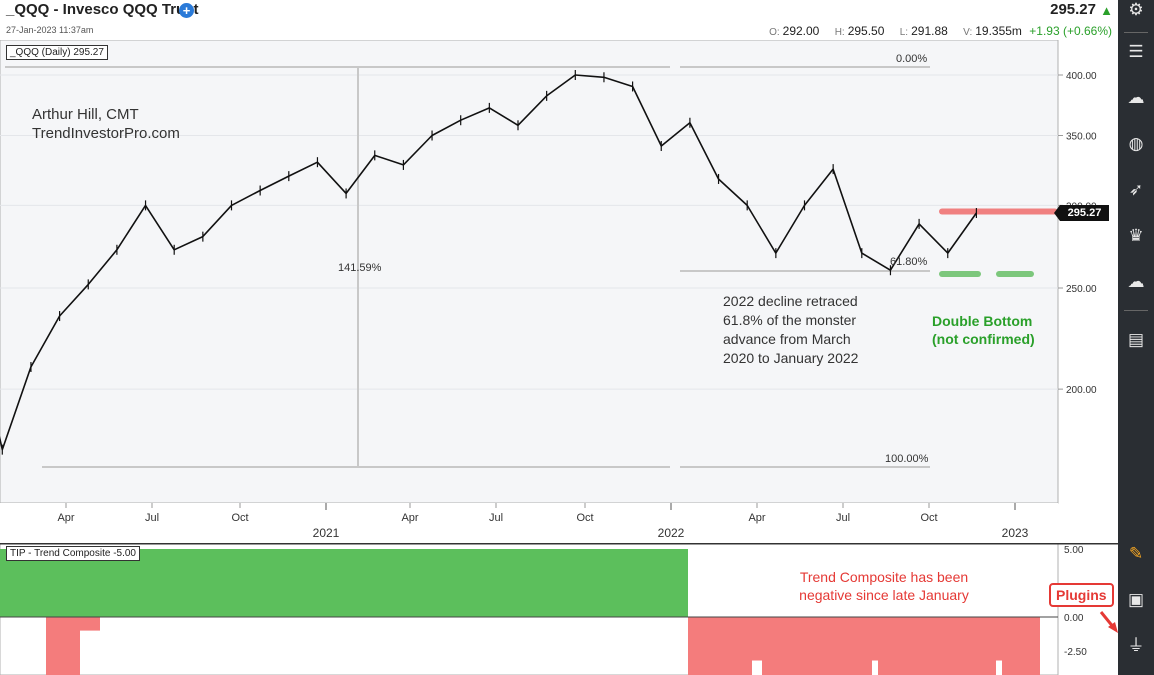 The height and width of the screenshot is (675, 1154). Describe the element at coordinates (884, 595) in the screenshot. I see `trend-annotation-line2: negative since late January` at that location.